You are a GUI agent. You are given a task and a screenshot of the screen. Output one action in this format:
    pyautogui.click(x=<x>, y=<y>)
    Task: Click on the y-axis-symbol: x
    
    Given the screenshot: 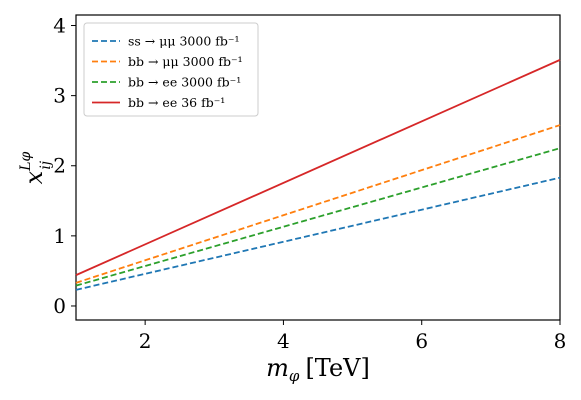 What is the action you would take?
    pyautogui.click(x=34, y=177)
    